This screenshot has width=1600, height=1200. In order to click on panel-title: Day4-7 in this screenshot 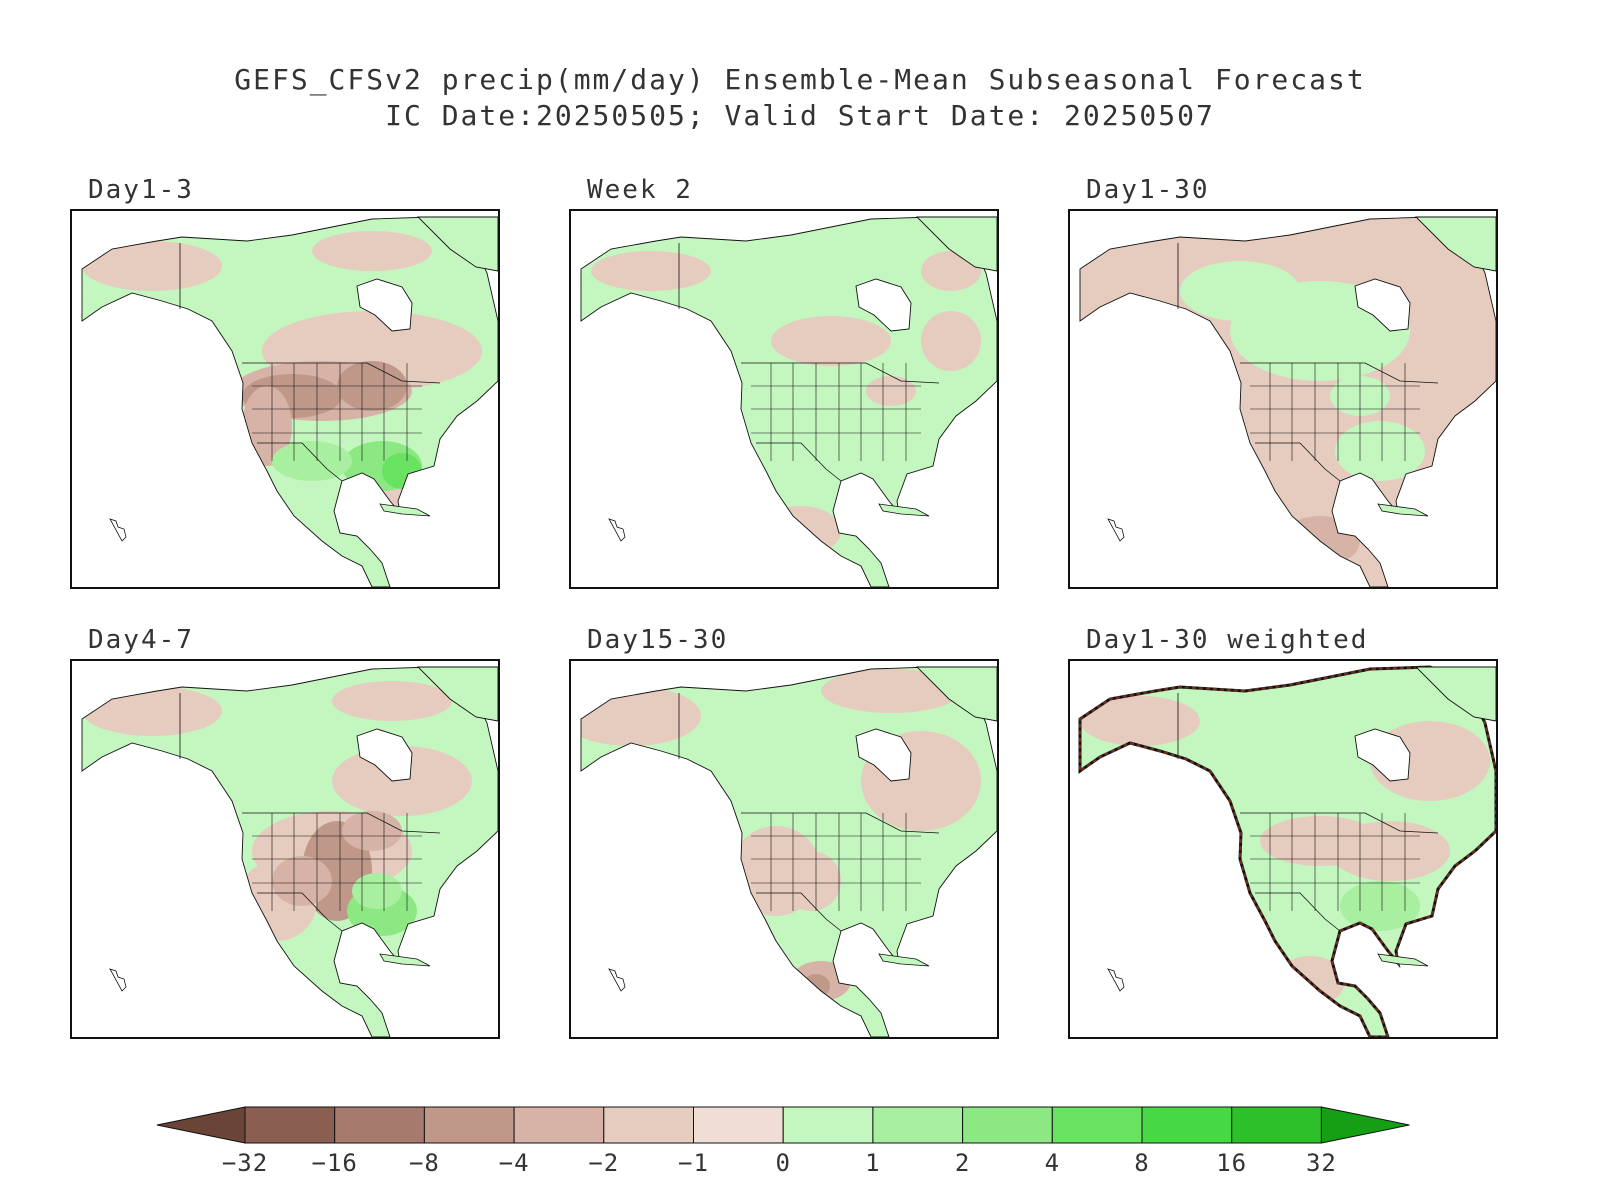, I will do `click(141, 640)`.